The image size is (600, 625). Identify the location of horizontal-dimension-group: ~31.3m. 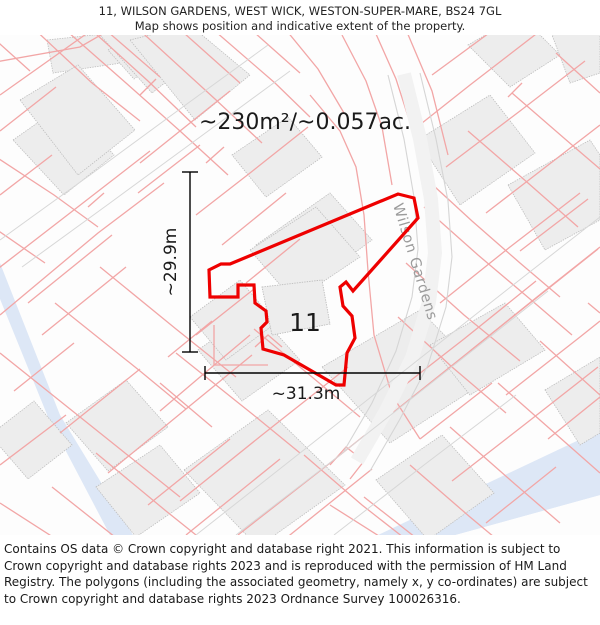
(312, 385).